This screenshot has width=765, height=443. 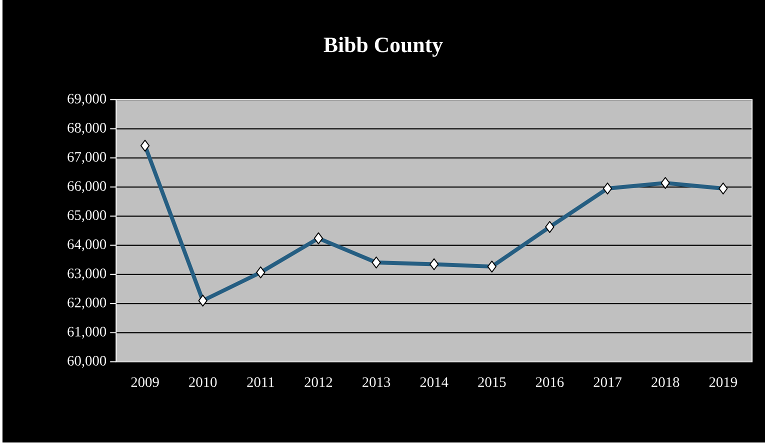 What do you see at coordinates (87, 246) in the screenshot?
I see `y-tick-label: 64,000` at bounding box center [87, 246].